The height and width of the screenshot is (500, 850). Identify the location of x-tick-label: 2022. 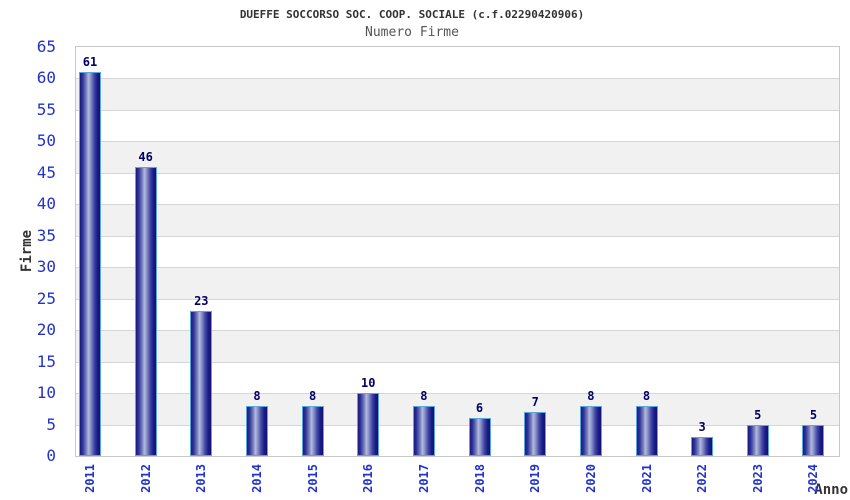
(702, 478).